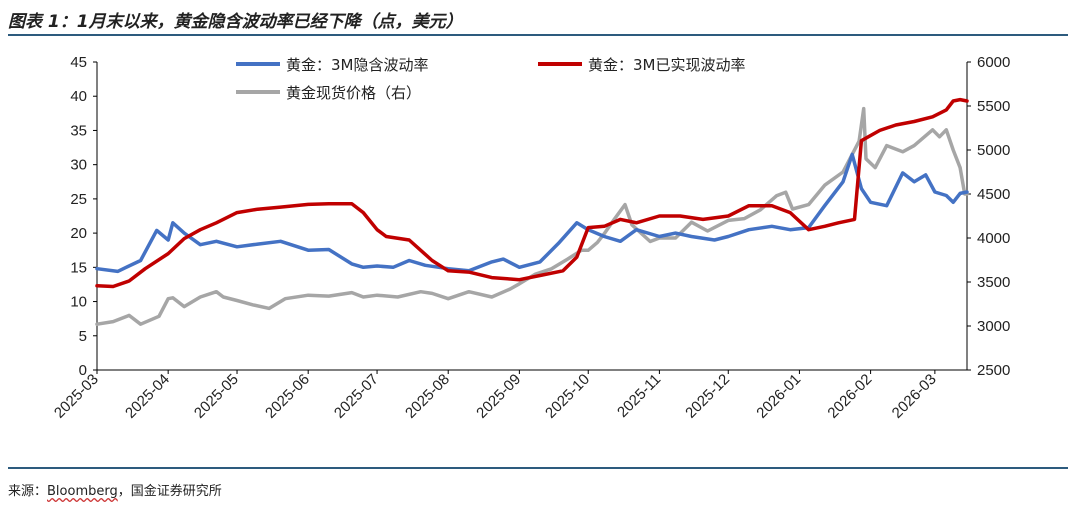 The image size is (1080, 507). Describe the element at coordinates (993, 194) in the screenshot. I see `right-tick-label: 4500` at that location.